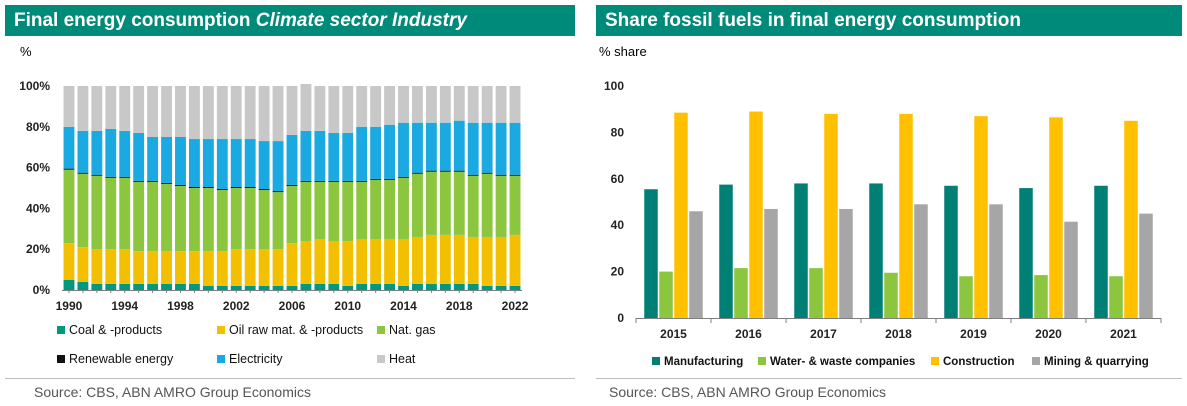 The width and height of the screenshot is (1187, 406). Describe the element at coordinates (381, 330) in the screenshot. I see `legend-swatch-nat-gas` at that location.